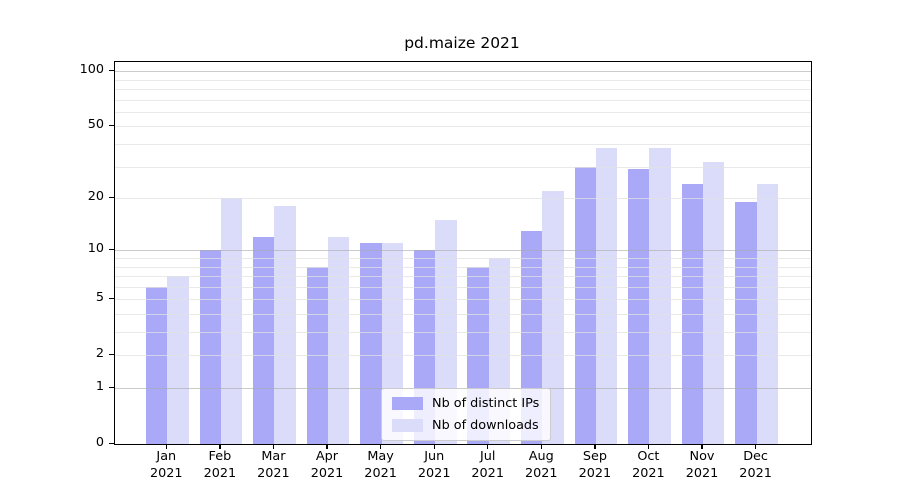  What do you see at coordinates (485, 425) in the screenshot?
I see `legend-label-downloads: Nb of downloads` at bounding box center [485, 425].